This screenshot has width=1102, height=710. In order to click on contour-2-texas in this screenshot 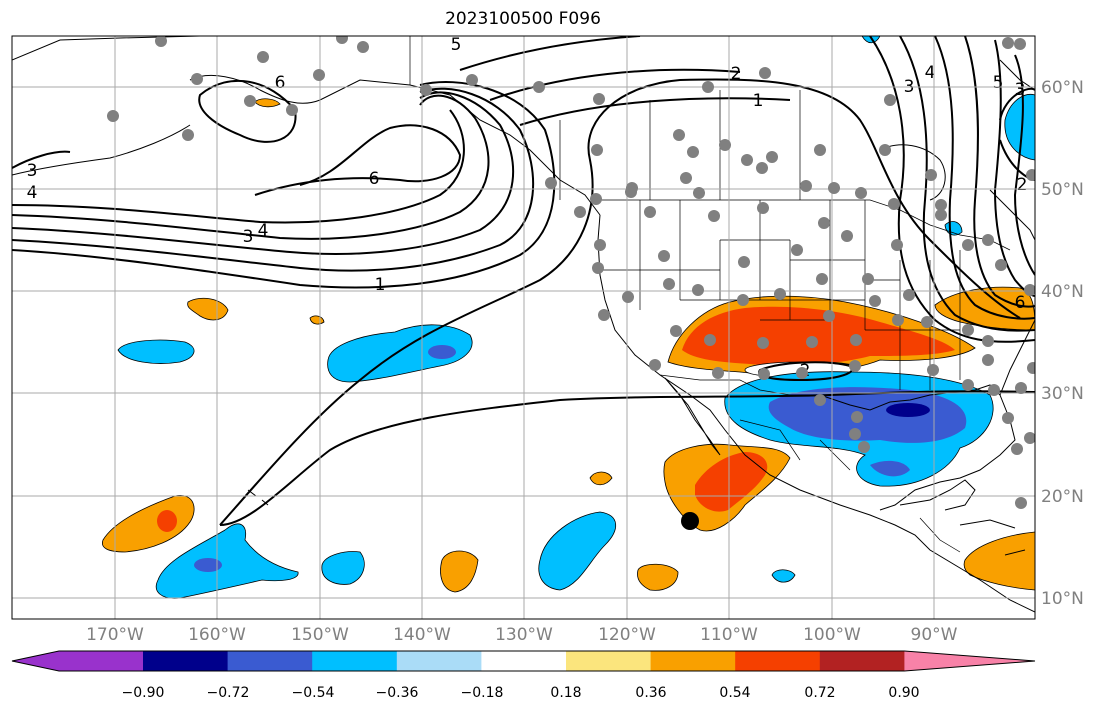, I will do `click(806, 371)`.